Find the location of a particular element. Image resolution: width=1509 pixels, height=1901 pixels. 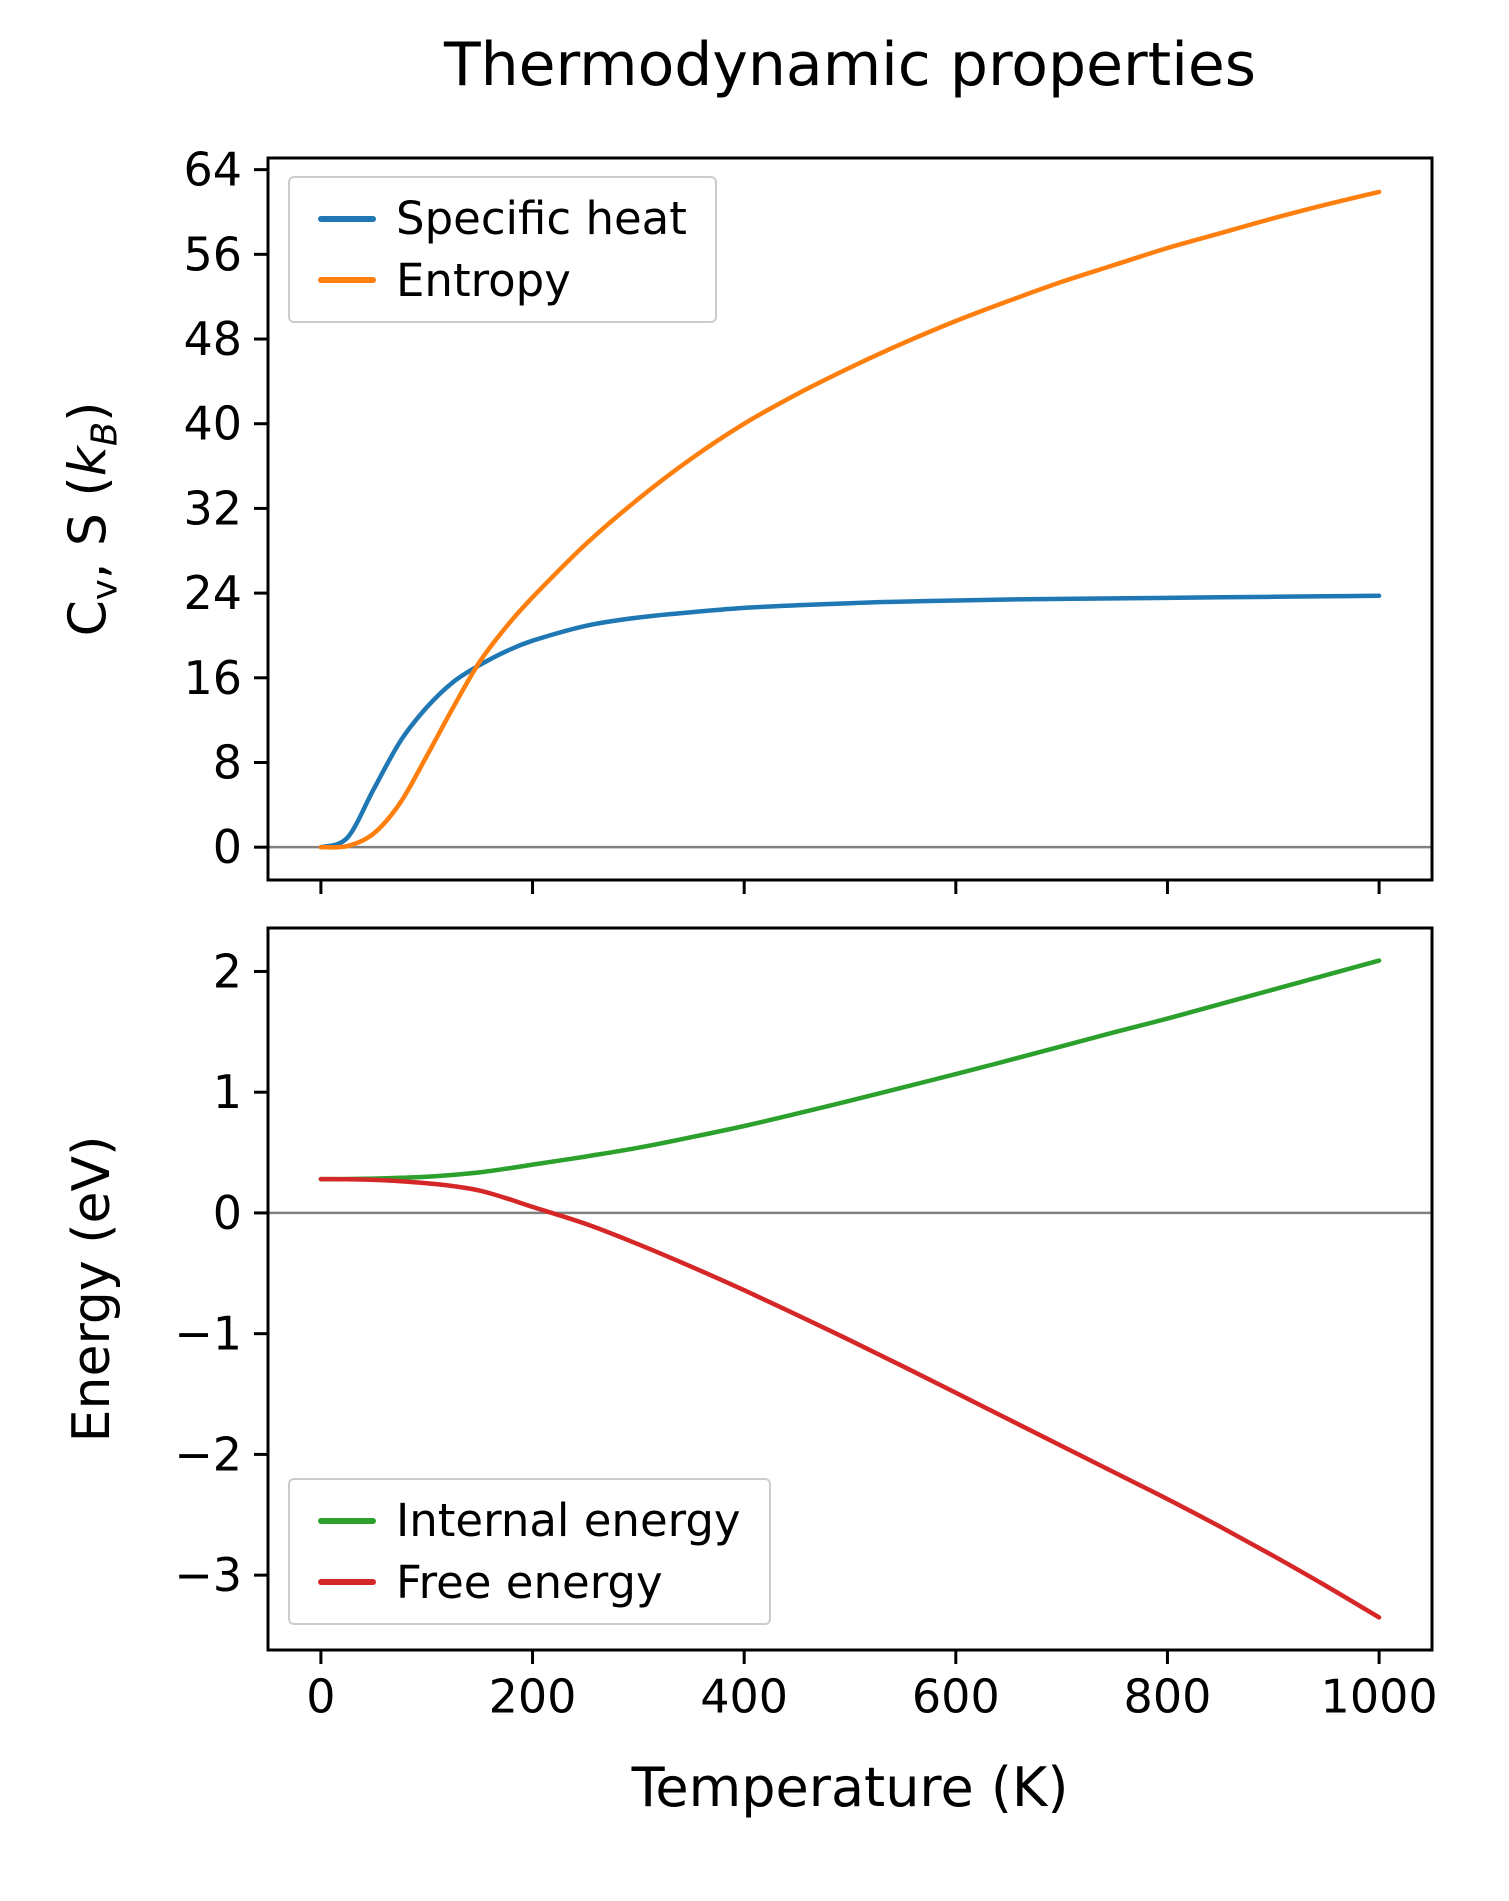

x-tick-label: 0 is located at coordinates (320, 1696).